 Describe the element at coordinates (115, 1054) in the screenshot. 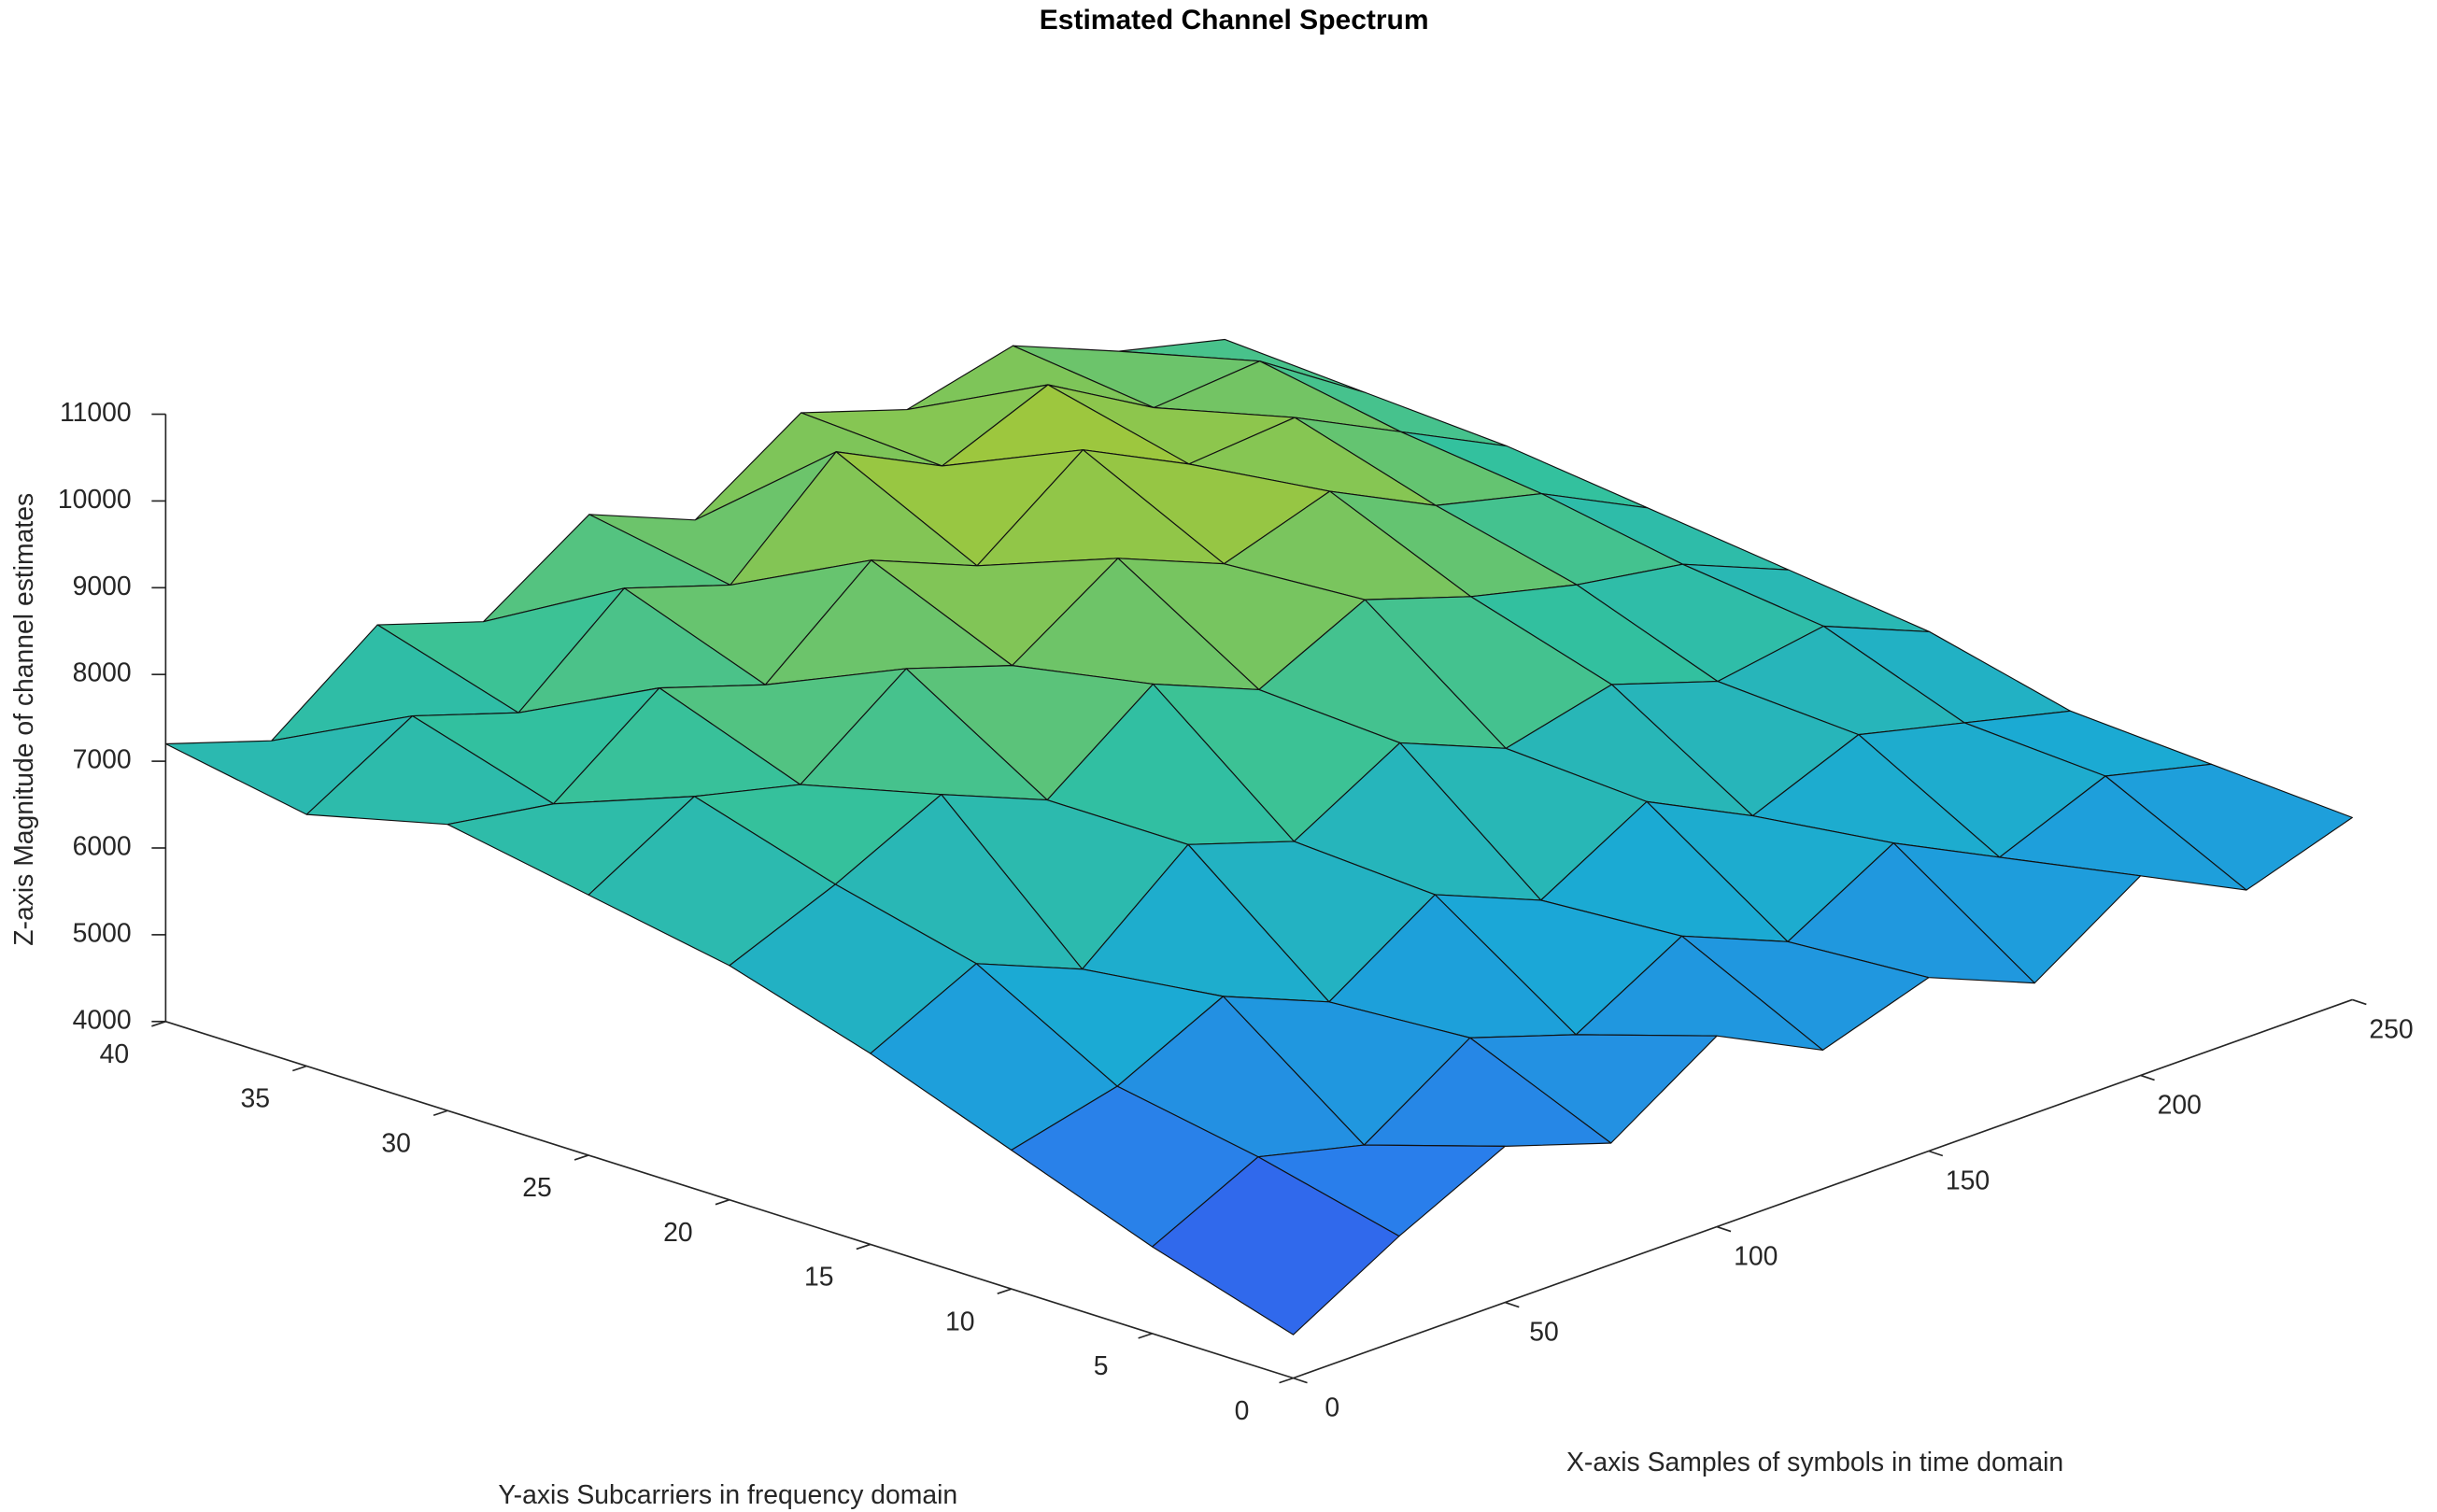

I see `y-tick-label: 40` at that location.